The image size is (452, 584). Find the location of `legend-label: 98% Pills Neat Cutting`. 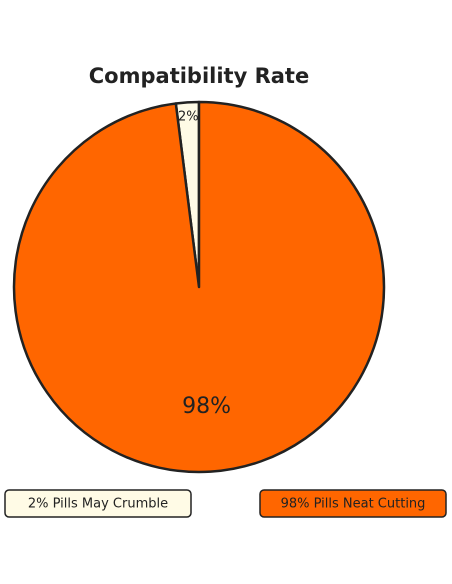

legend-label: 98% Pills Neat Cutting is located at coordinates (353, 504).